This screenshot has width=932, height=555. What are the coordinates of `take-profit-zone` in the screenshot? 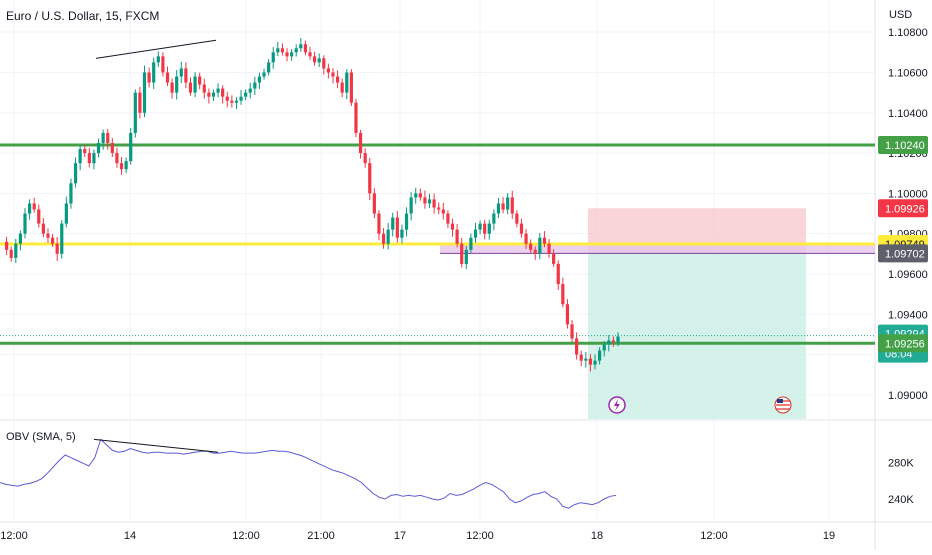 It's located at (697, 336).